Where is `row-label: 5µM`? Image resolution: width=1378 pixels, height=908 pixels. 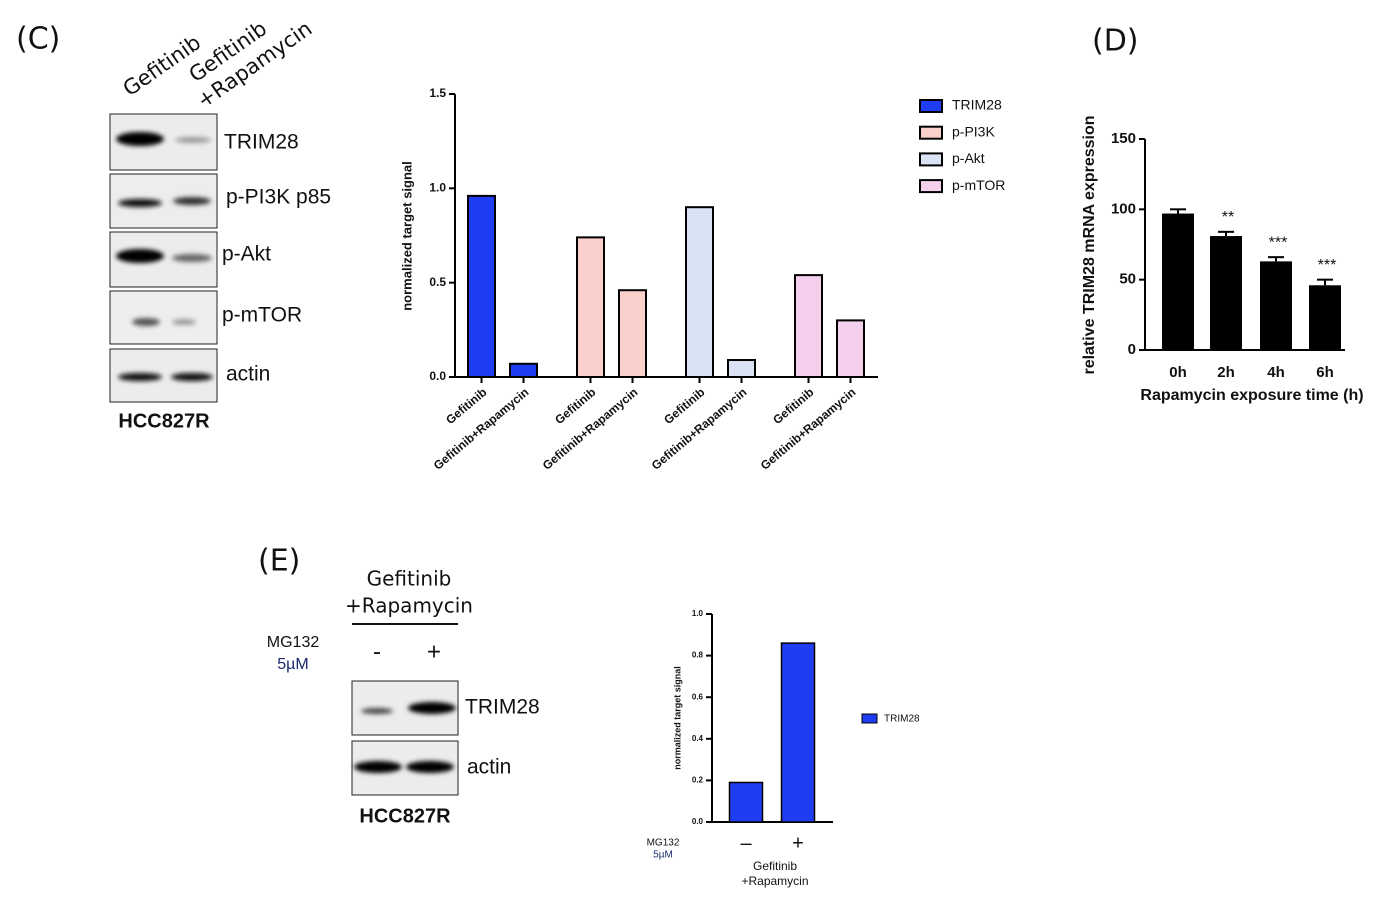
row-label: 5µM is located at coordinates (663, 855).